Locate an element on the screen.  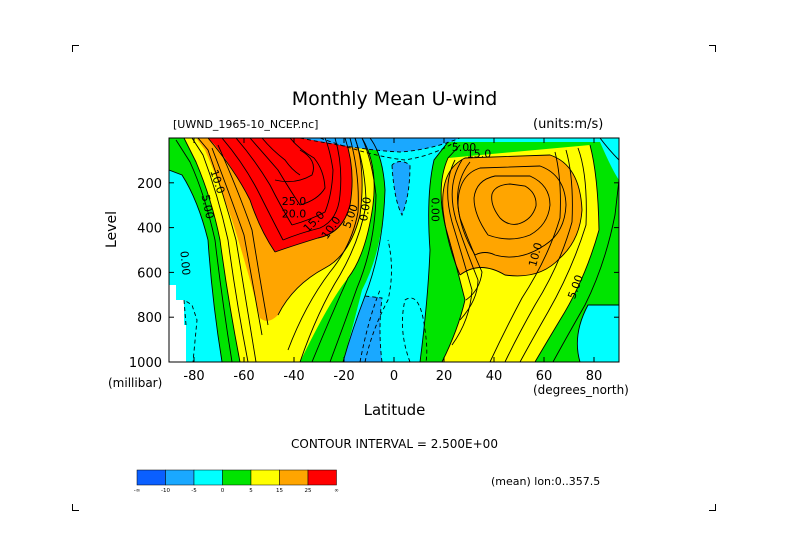
dataset-label: [UWND_1965-10_NCEP.nc] is located at coordinates (246, 124).